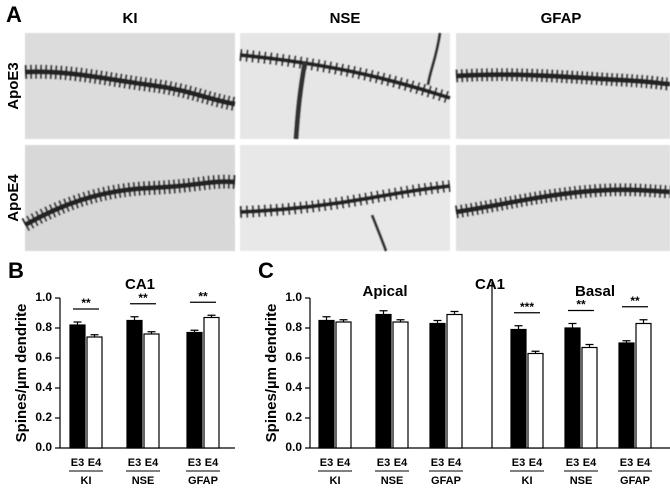 The width and height of the screenshot is (670, 492). Describe the element at coordinates (595, 291) in the screenshot. I see `section-title: Basal` at that location.